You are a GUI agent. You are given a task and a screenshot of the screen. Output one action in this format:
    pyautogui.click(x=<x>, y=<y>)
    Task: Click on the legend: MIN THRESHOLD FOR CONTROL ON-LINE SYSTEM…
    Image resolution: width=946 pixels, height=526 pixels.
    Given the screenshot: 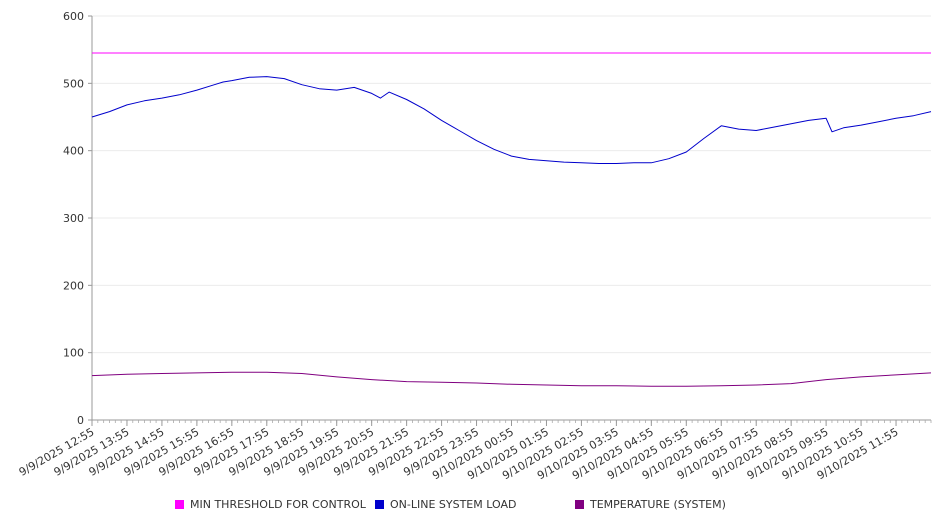 What is the action you would take?
    pyautogui.click(x=555, y=506)
    